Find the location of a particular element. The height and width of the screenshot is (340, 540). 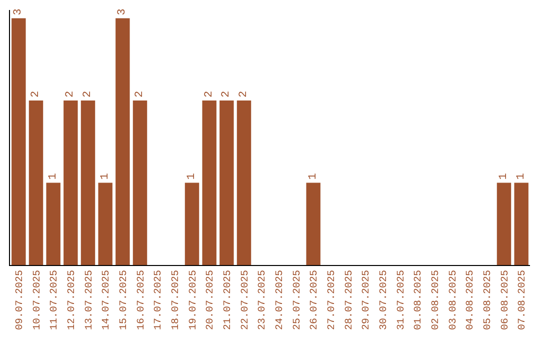

x-tick-label: 12.07.2025 is located at coordinates (72, 300).